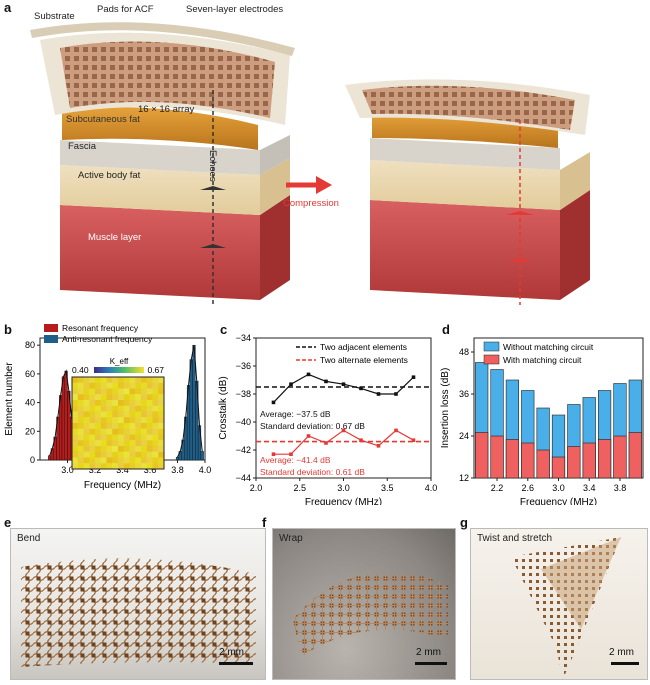  What do you see at coordinates (122, 470) in the screenshot?
I see `chart-b-xtick-label: 3.4` at bounding box center [122, 470].